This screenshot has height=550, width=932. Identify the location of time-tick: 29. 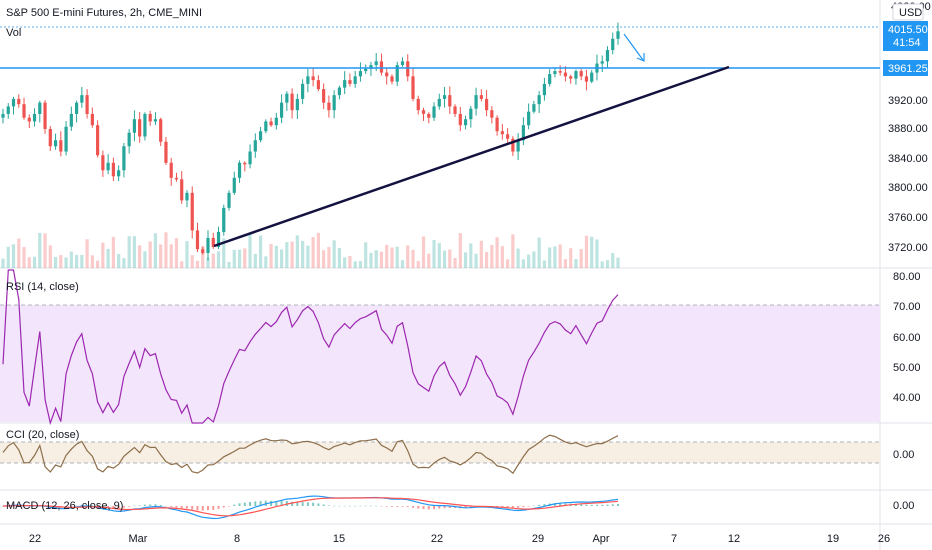
(538, 539).